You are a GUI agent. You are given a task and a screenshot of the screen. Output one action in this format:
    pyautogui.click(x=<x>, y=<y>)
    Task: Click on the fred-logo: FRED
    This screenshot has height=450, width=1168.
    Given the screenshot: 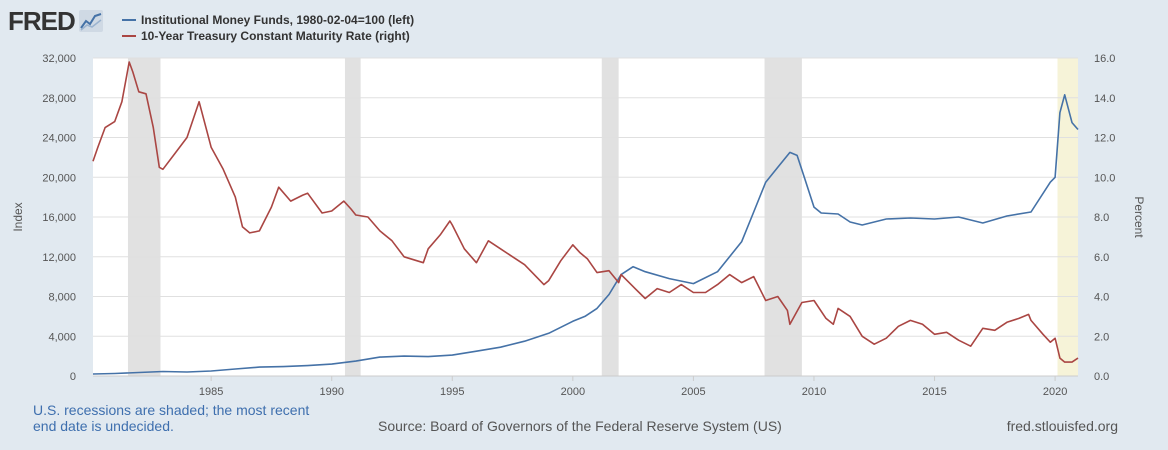 What is the action you would take?
    pyautogui.click(x=55, y=21)
    